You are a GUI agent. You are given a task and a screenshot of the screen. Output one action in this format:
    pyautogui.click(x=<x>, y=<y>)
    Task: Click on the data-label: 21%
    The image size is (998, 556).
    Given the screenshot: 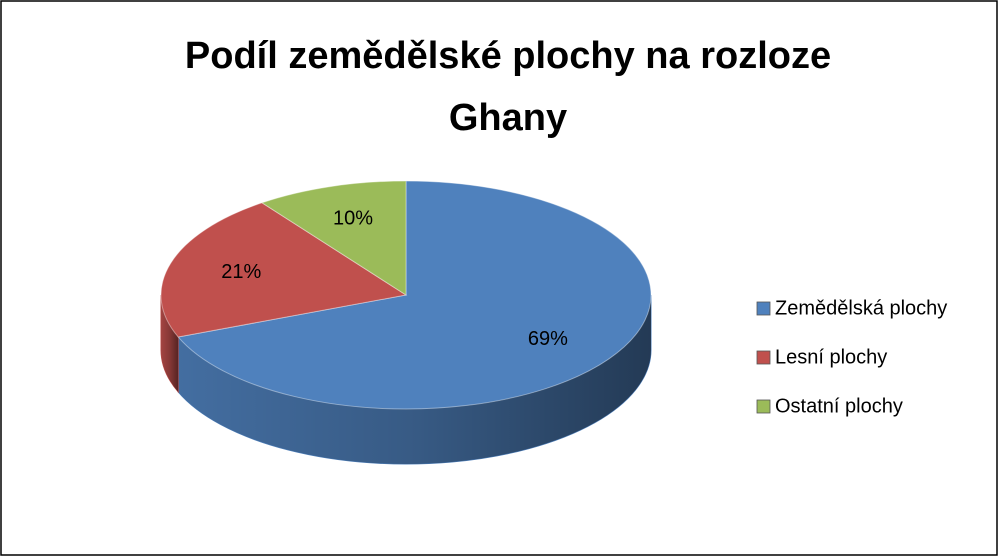 What is the action you would take?
    pyautogui.click(x=241, y=272)
    